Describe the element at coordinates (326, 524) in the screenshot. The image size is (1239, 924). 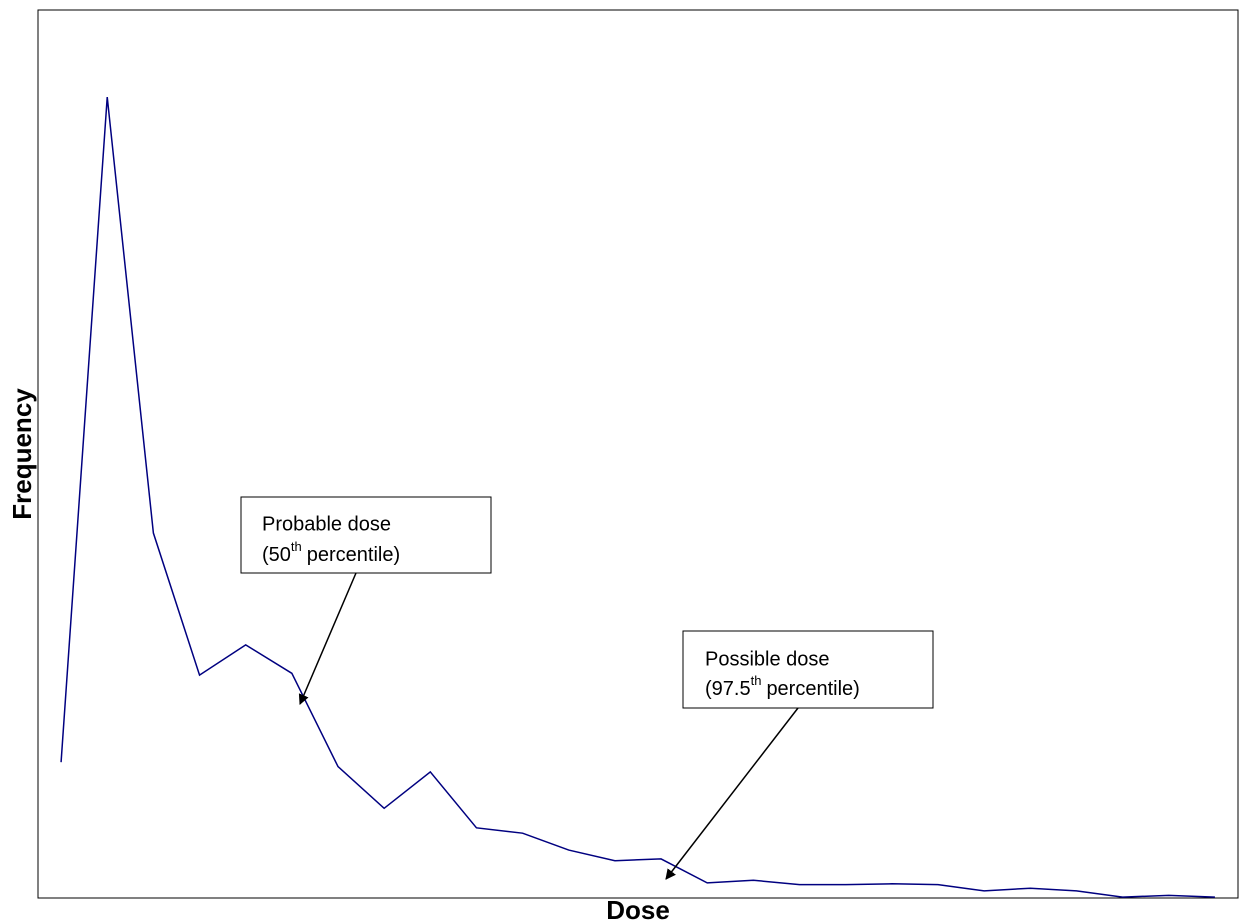
I see `annotation-text: Probable dose` at that location.